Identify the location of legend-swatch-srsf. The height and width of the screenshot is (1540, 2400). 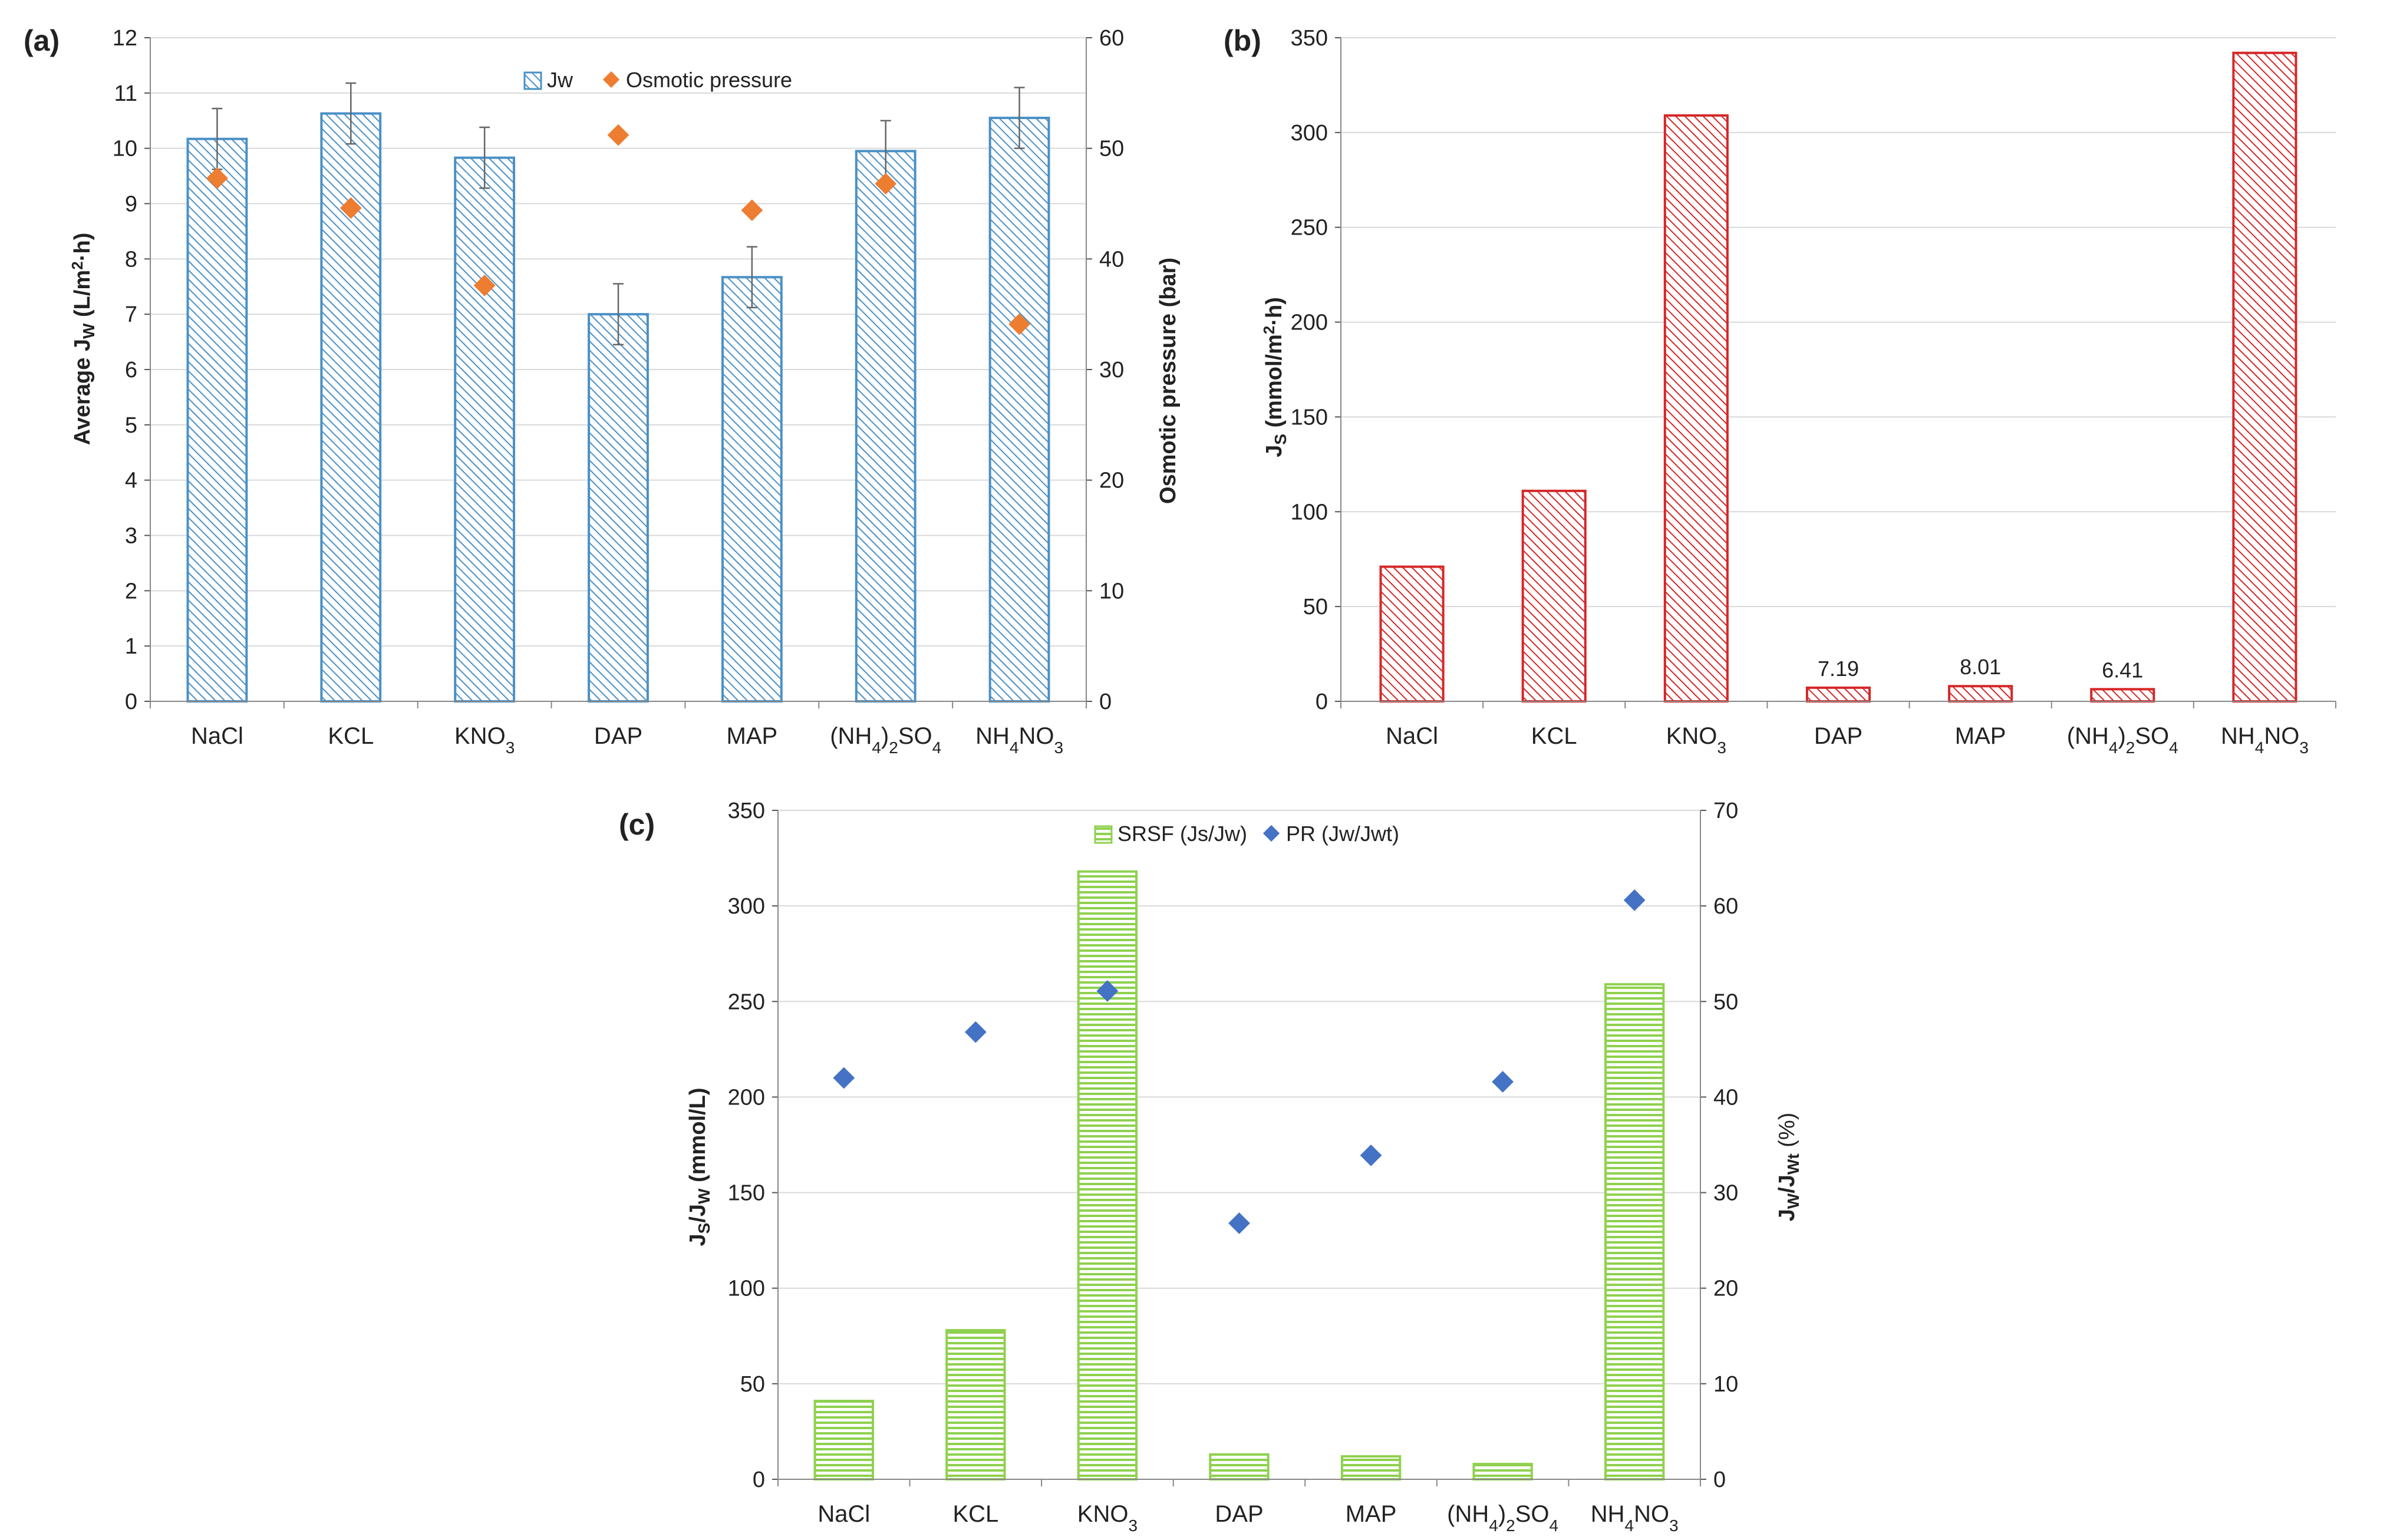
(1103, 834).